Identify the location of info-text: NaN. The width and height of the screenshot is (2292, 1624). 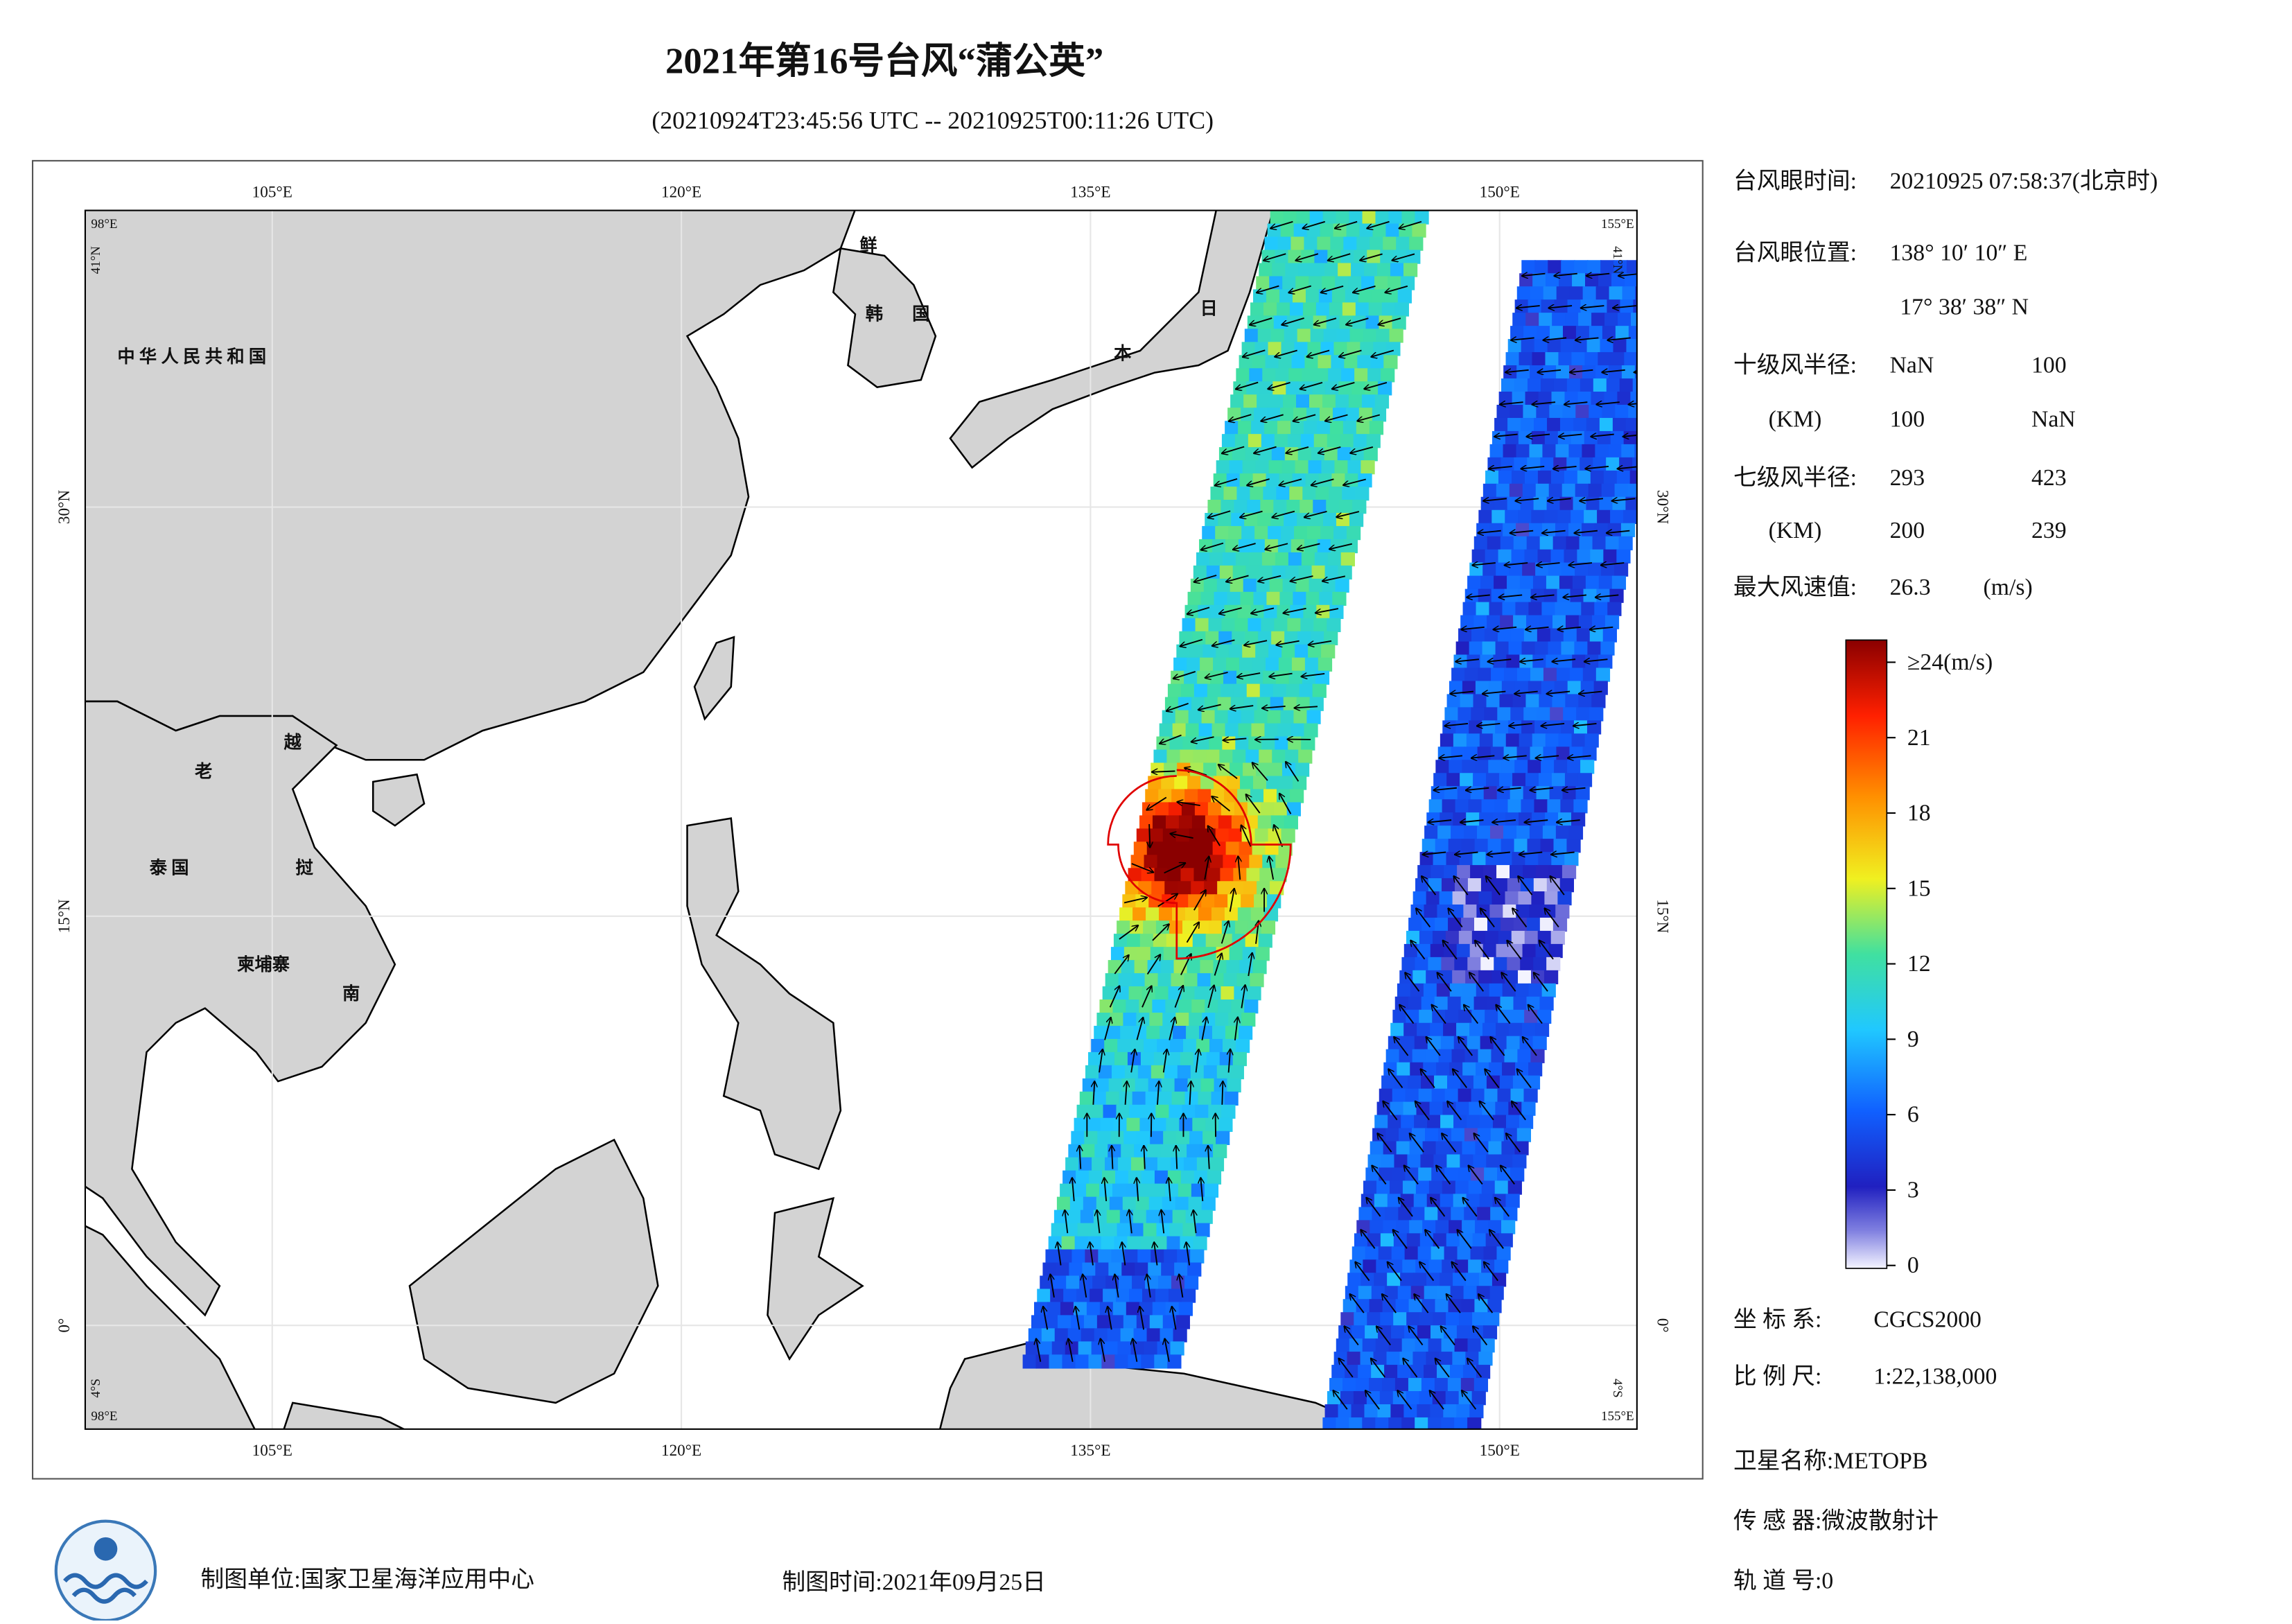
(1912, 365).